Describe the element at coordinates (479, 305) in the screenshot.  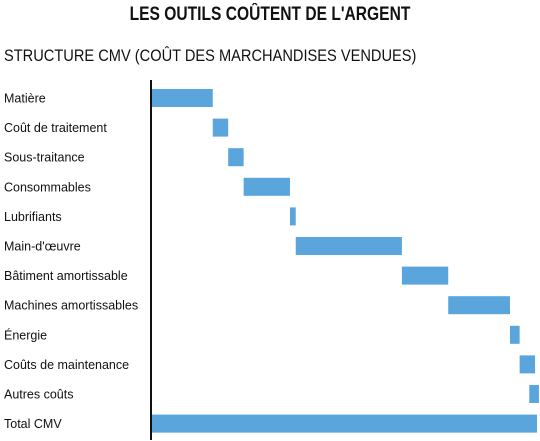
I see `bar-machines-amortissables` at that location.